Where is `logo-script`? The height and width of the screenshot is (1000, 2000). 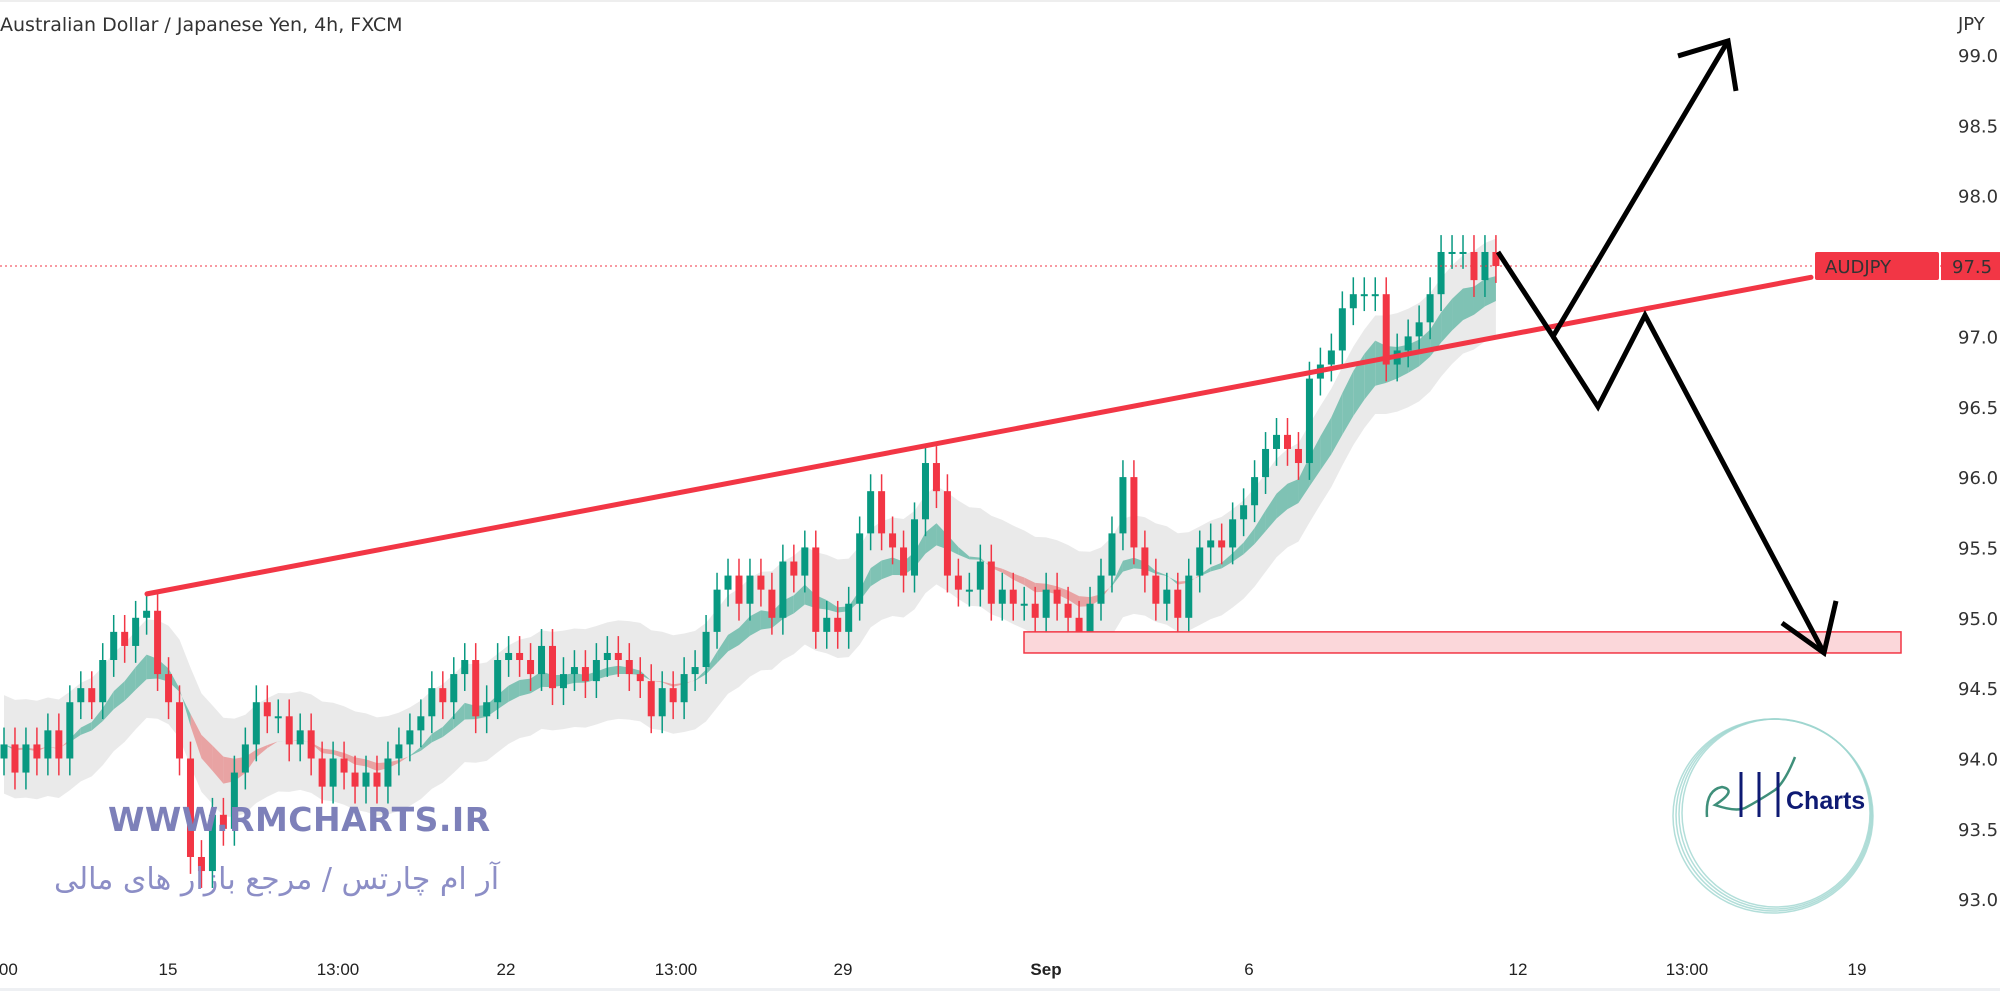 logo-script is located at coordinates (1751, 787).